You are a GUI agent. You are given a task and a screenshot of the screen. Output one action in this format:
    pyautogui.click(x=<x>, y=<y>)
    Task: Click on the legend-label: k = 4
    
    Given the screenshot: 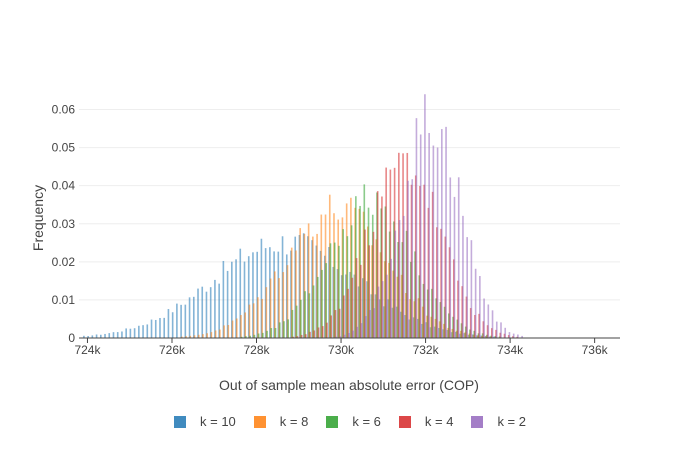 What is the action you would take?
    pyautogui.click(x=439, y=421)
    